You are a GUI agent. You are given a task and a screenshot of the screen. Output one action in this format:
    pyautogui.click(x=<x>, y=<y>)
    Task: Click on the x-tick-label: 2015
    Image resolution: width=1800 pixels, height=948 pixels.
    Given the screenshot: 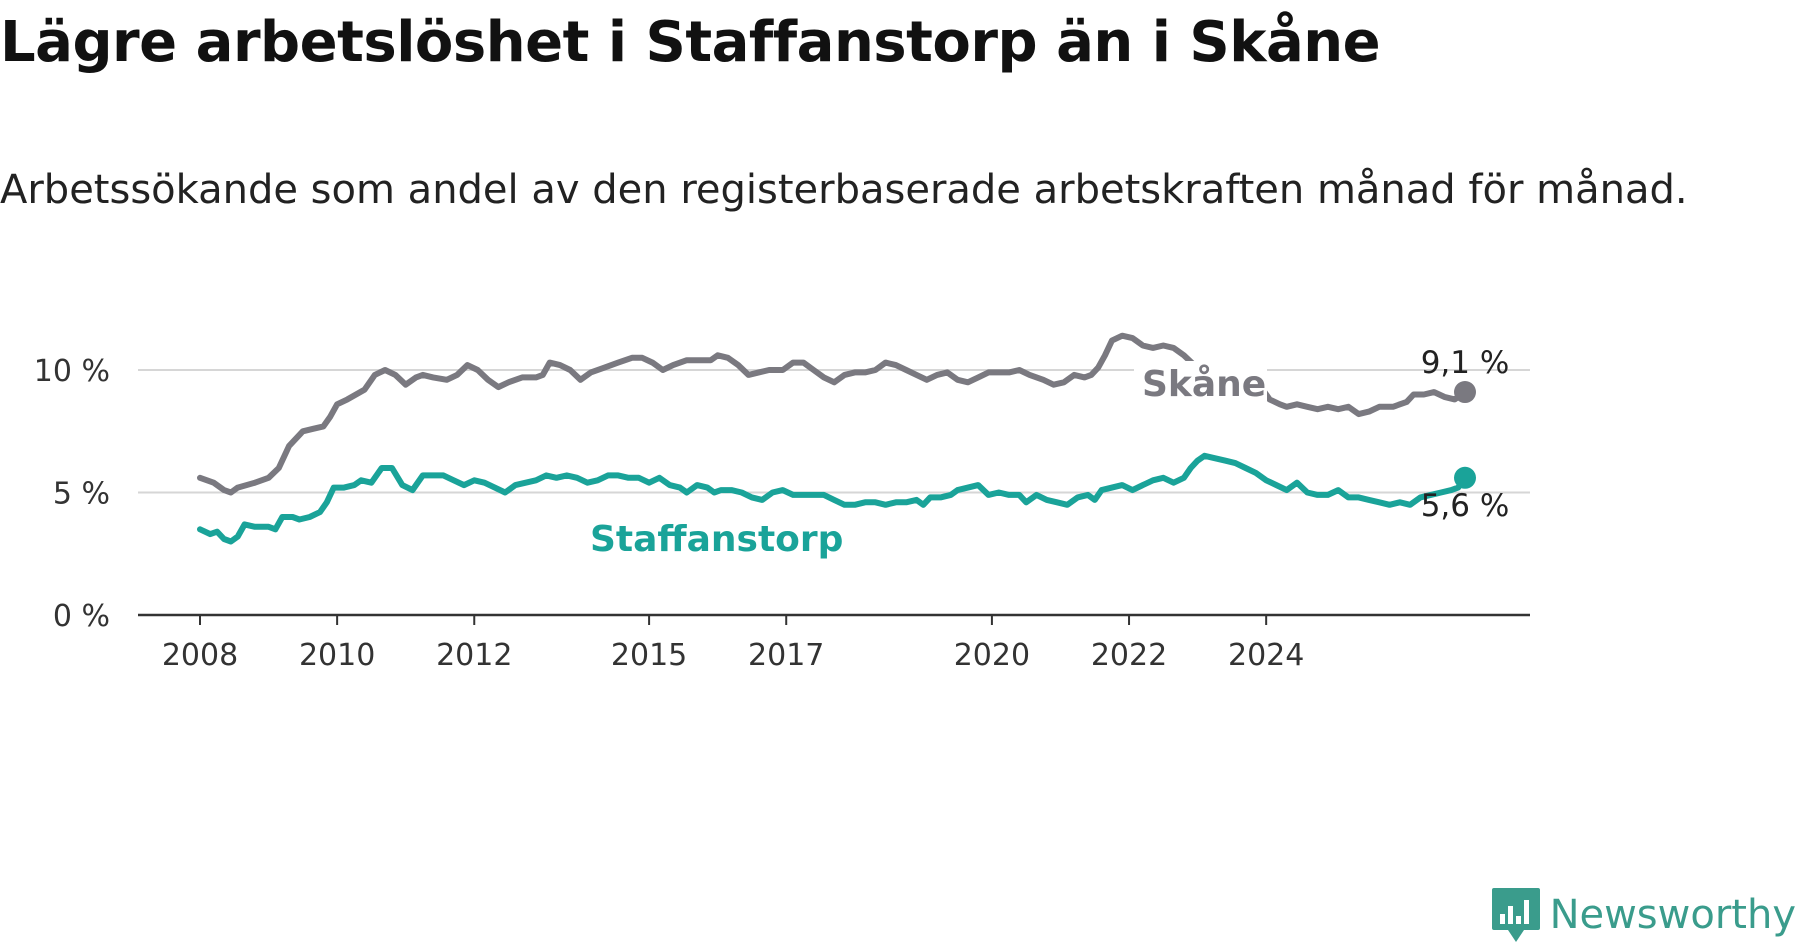 What is the action you would take?
    pyautogui.click(x=649, y=655)
    